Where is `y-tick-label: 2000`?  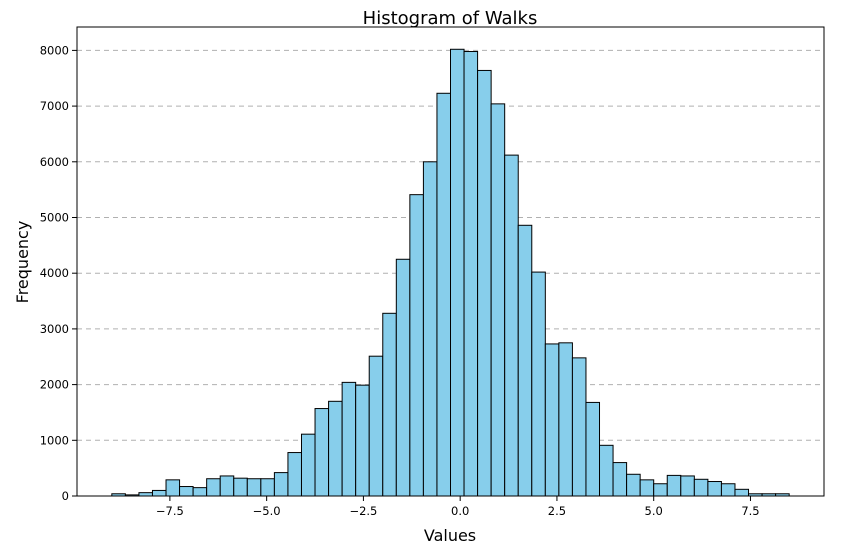 y-tick-label: 2000 is located at coordinates (54, 385).